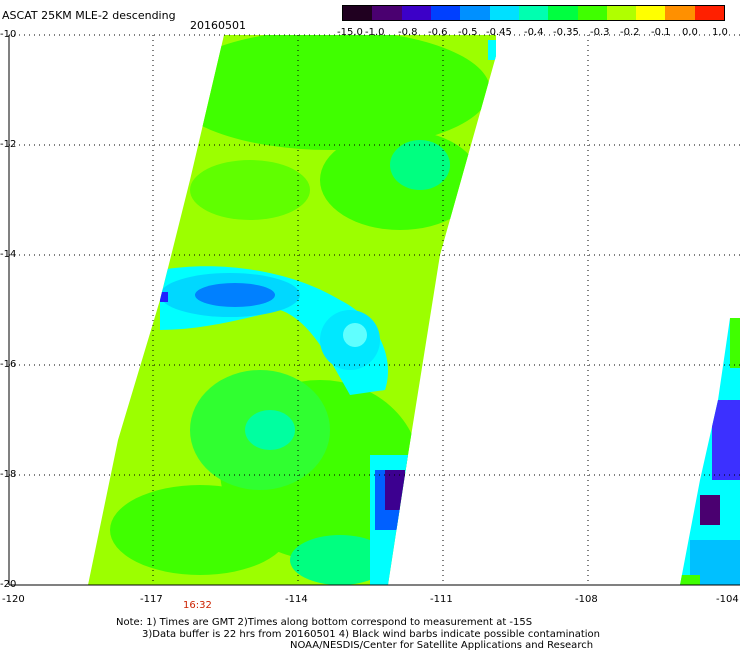 This screenshot has height=652, width=740. What do you see at coordinates (438, 32) in the screenshot?
I see `colorbar-label: -0.6` at bounding box center [438, 32].